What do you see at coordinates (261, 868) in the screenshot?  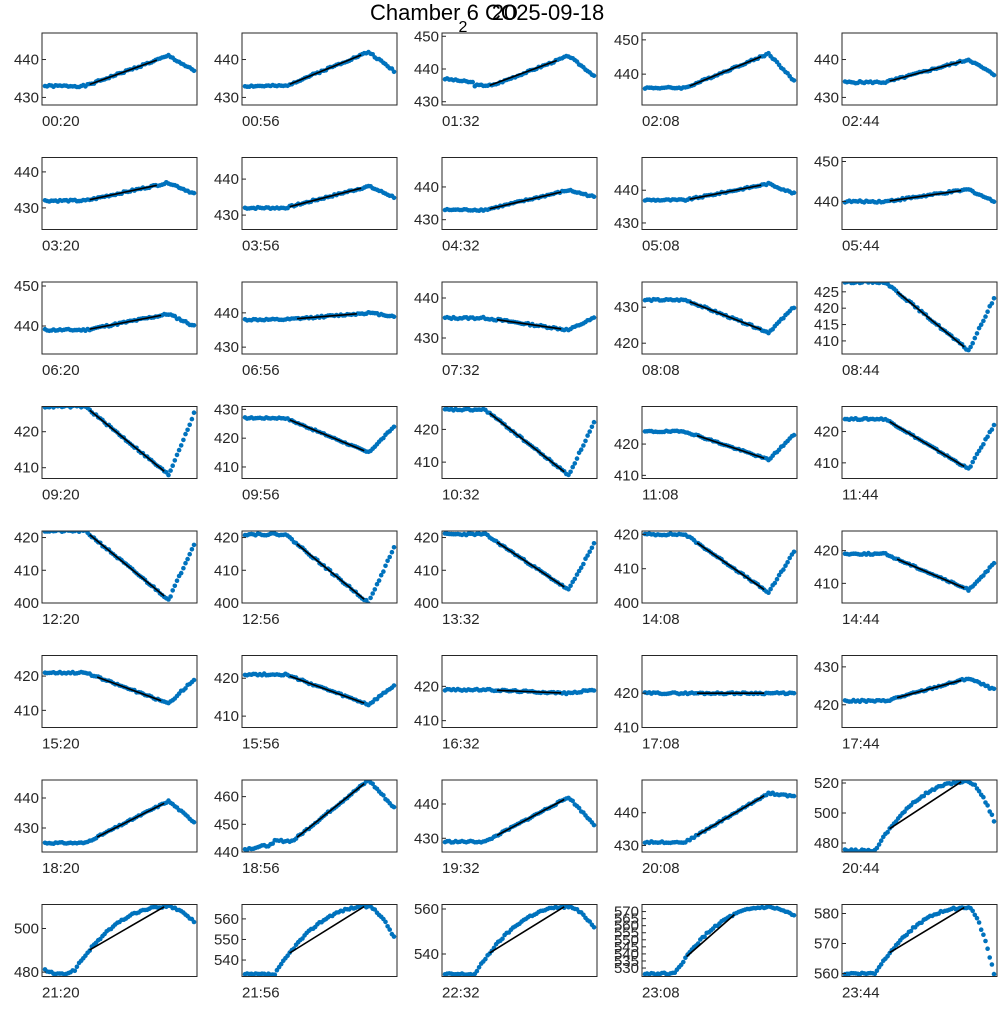 I see `panel-time-label: 18:56` at bounding box center [261, 868].